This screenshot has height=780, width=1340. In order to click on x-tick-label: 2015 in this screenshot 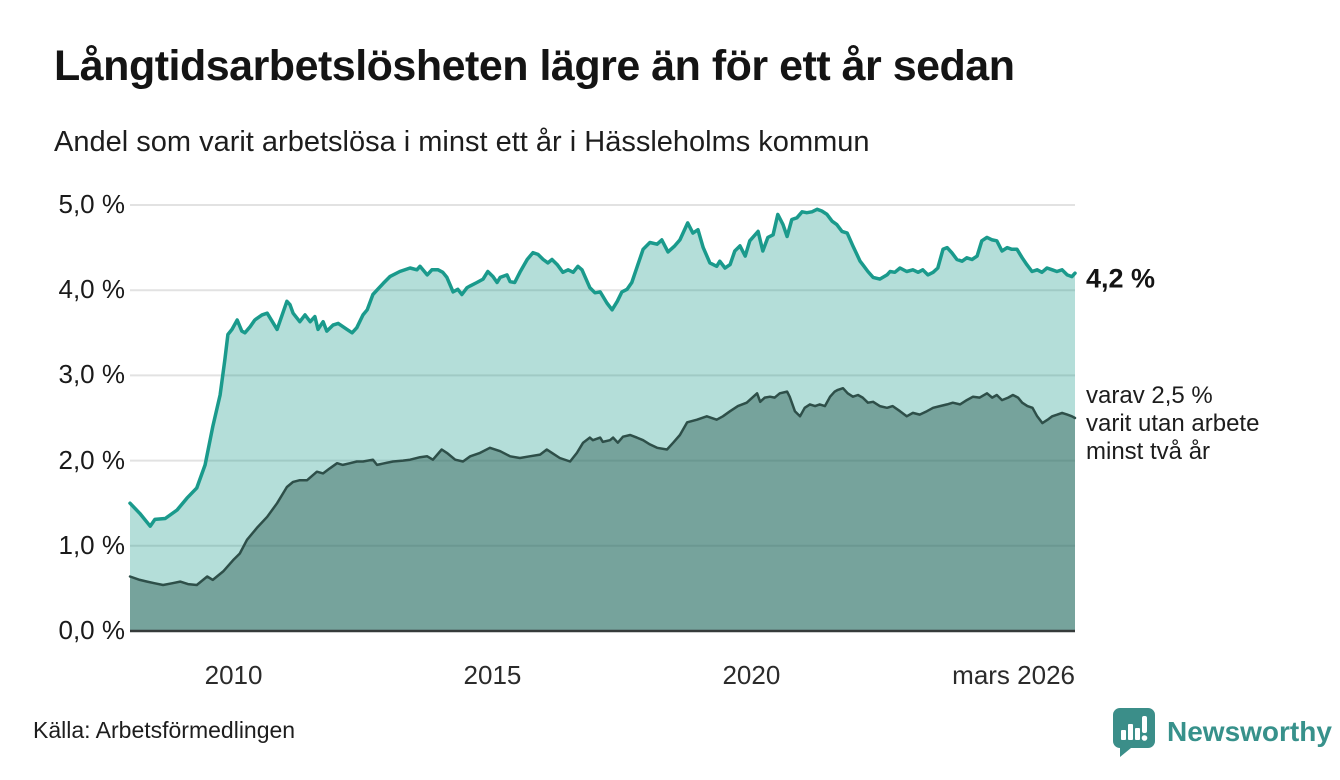, I will do `click(492, 675)`.